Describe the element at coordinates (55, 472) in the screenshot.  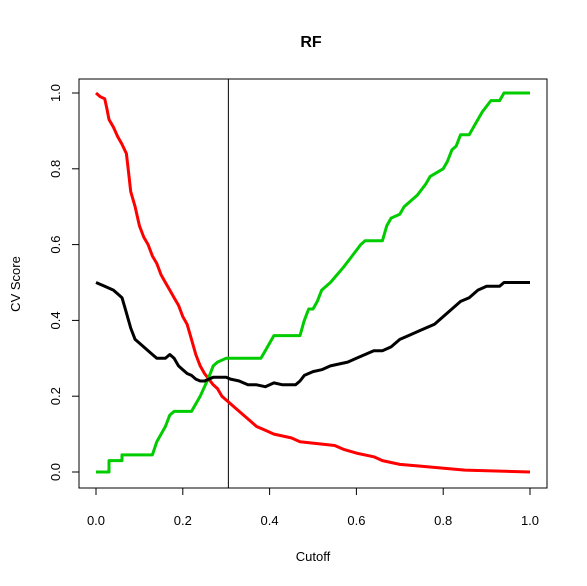
I see `y-tick-label: 0.0` at that location.